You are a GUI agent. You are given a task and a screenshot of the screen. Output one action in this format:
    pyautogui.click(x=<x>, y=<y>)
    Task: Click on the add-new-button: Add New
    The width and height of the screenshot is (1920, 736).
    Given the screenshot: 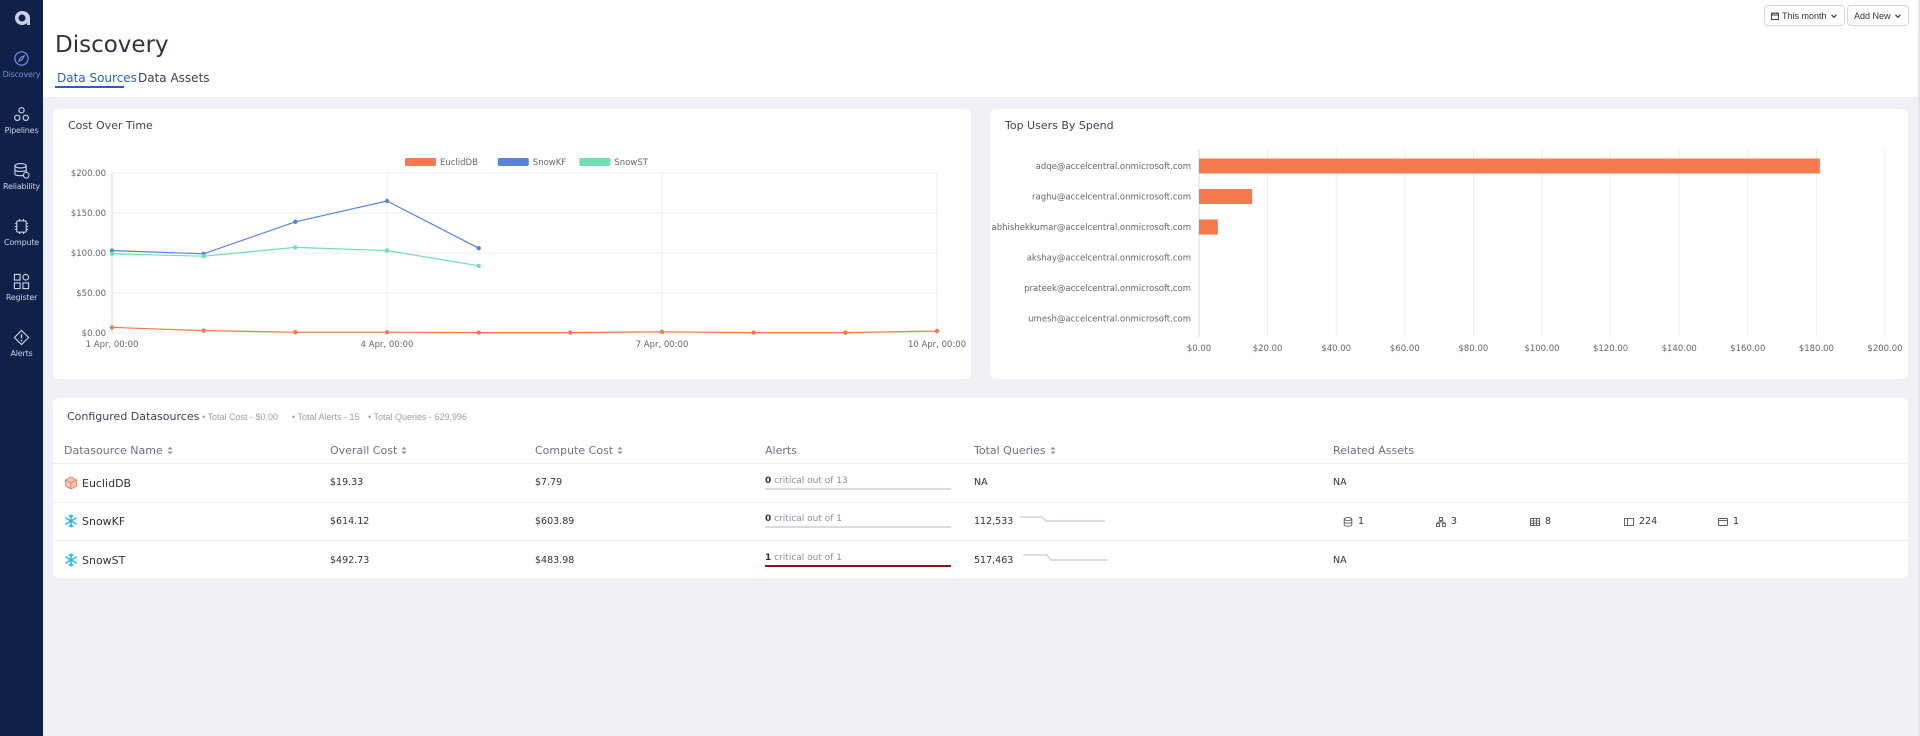 What is the action you would take?
    pyautogui.click(x=1878, y=15)
    